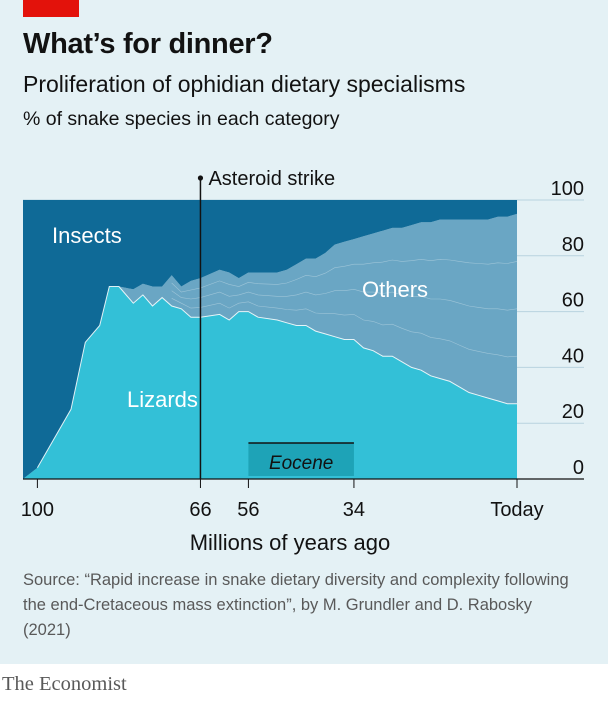  I want to click on y-tick-label: 20, so click(573, 412).